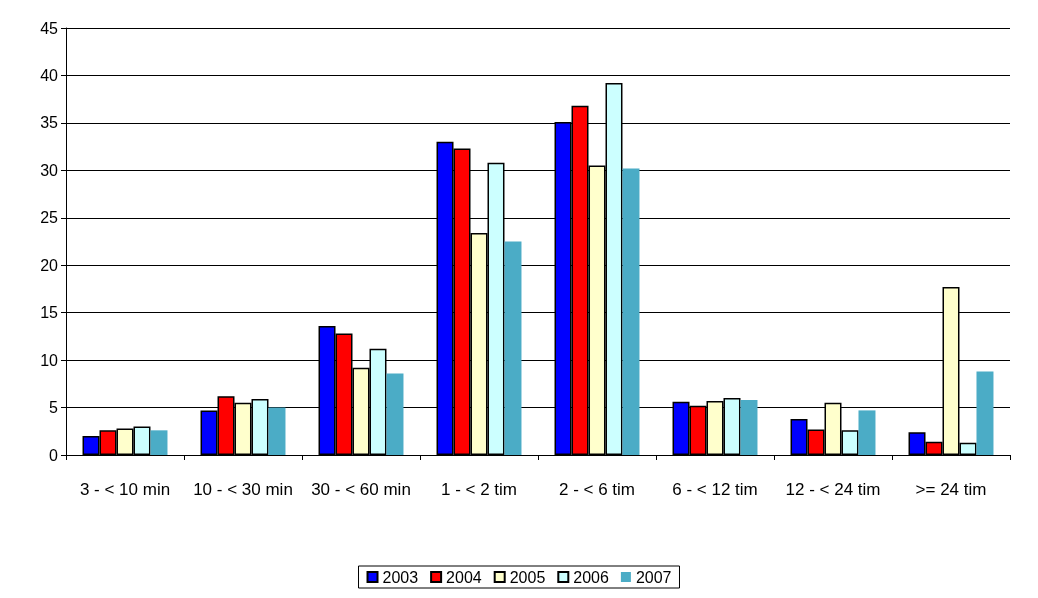  What do you see at coordinates (49, 360) in the screenshot?
I see `y-tick-label: 10` at bounding box center [49, 360].